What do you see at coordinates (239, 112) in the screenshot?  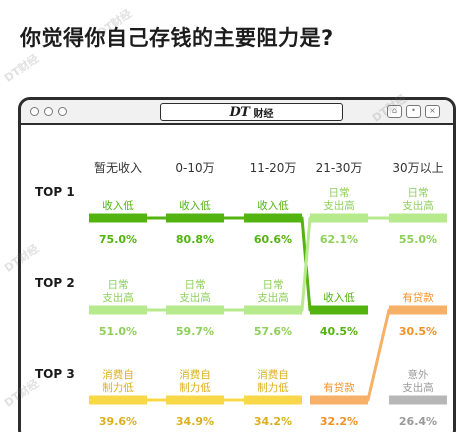 I see `brand-logo: DT` at bounding box center [239, 112].